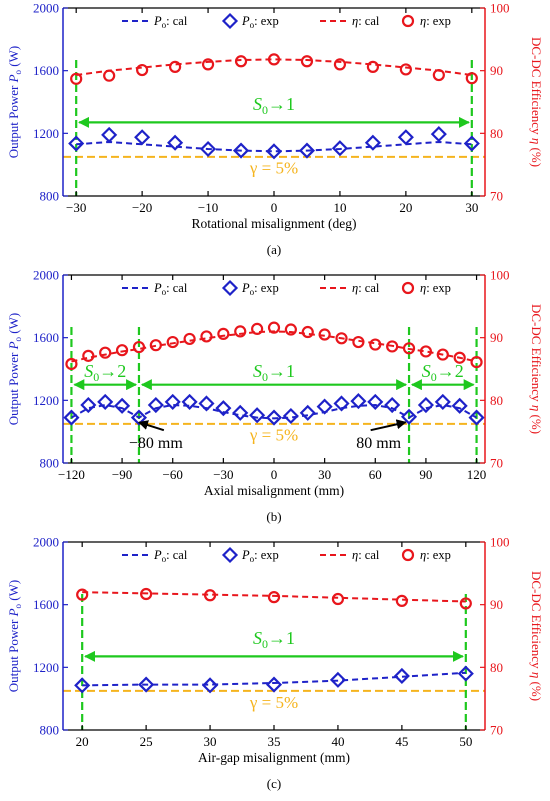 The height and width of the screenshot is (801, 550). What do you see at coordinates (274, 741) in the screenshot?
I see `x-tick-label: 35` at bounding box center [274, 741].